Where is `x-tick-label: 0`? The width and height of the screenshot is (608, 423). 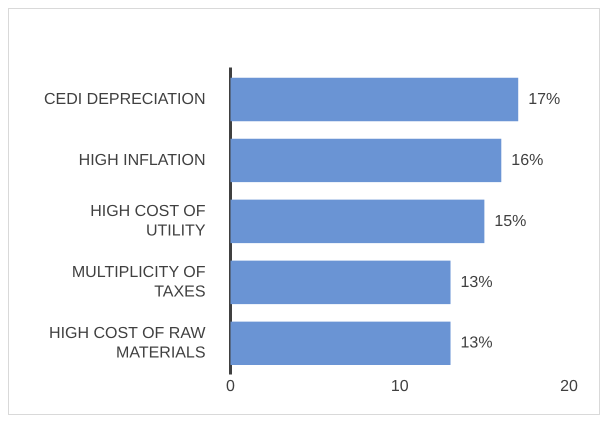 x-tick-label: 0 is located at coordinates (231, 386).